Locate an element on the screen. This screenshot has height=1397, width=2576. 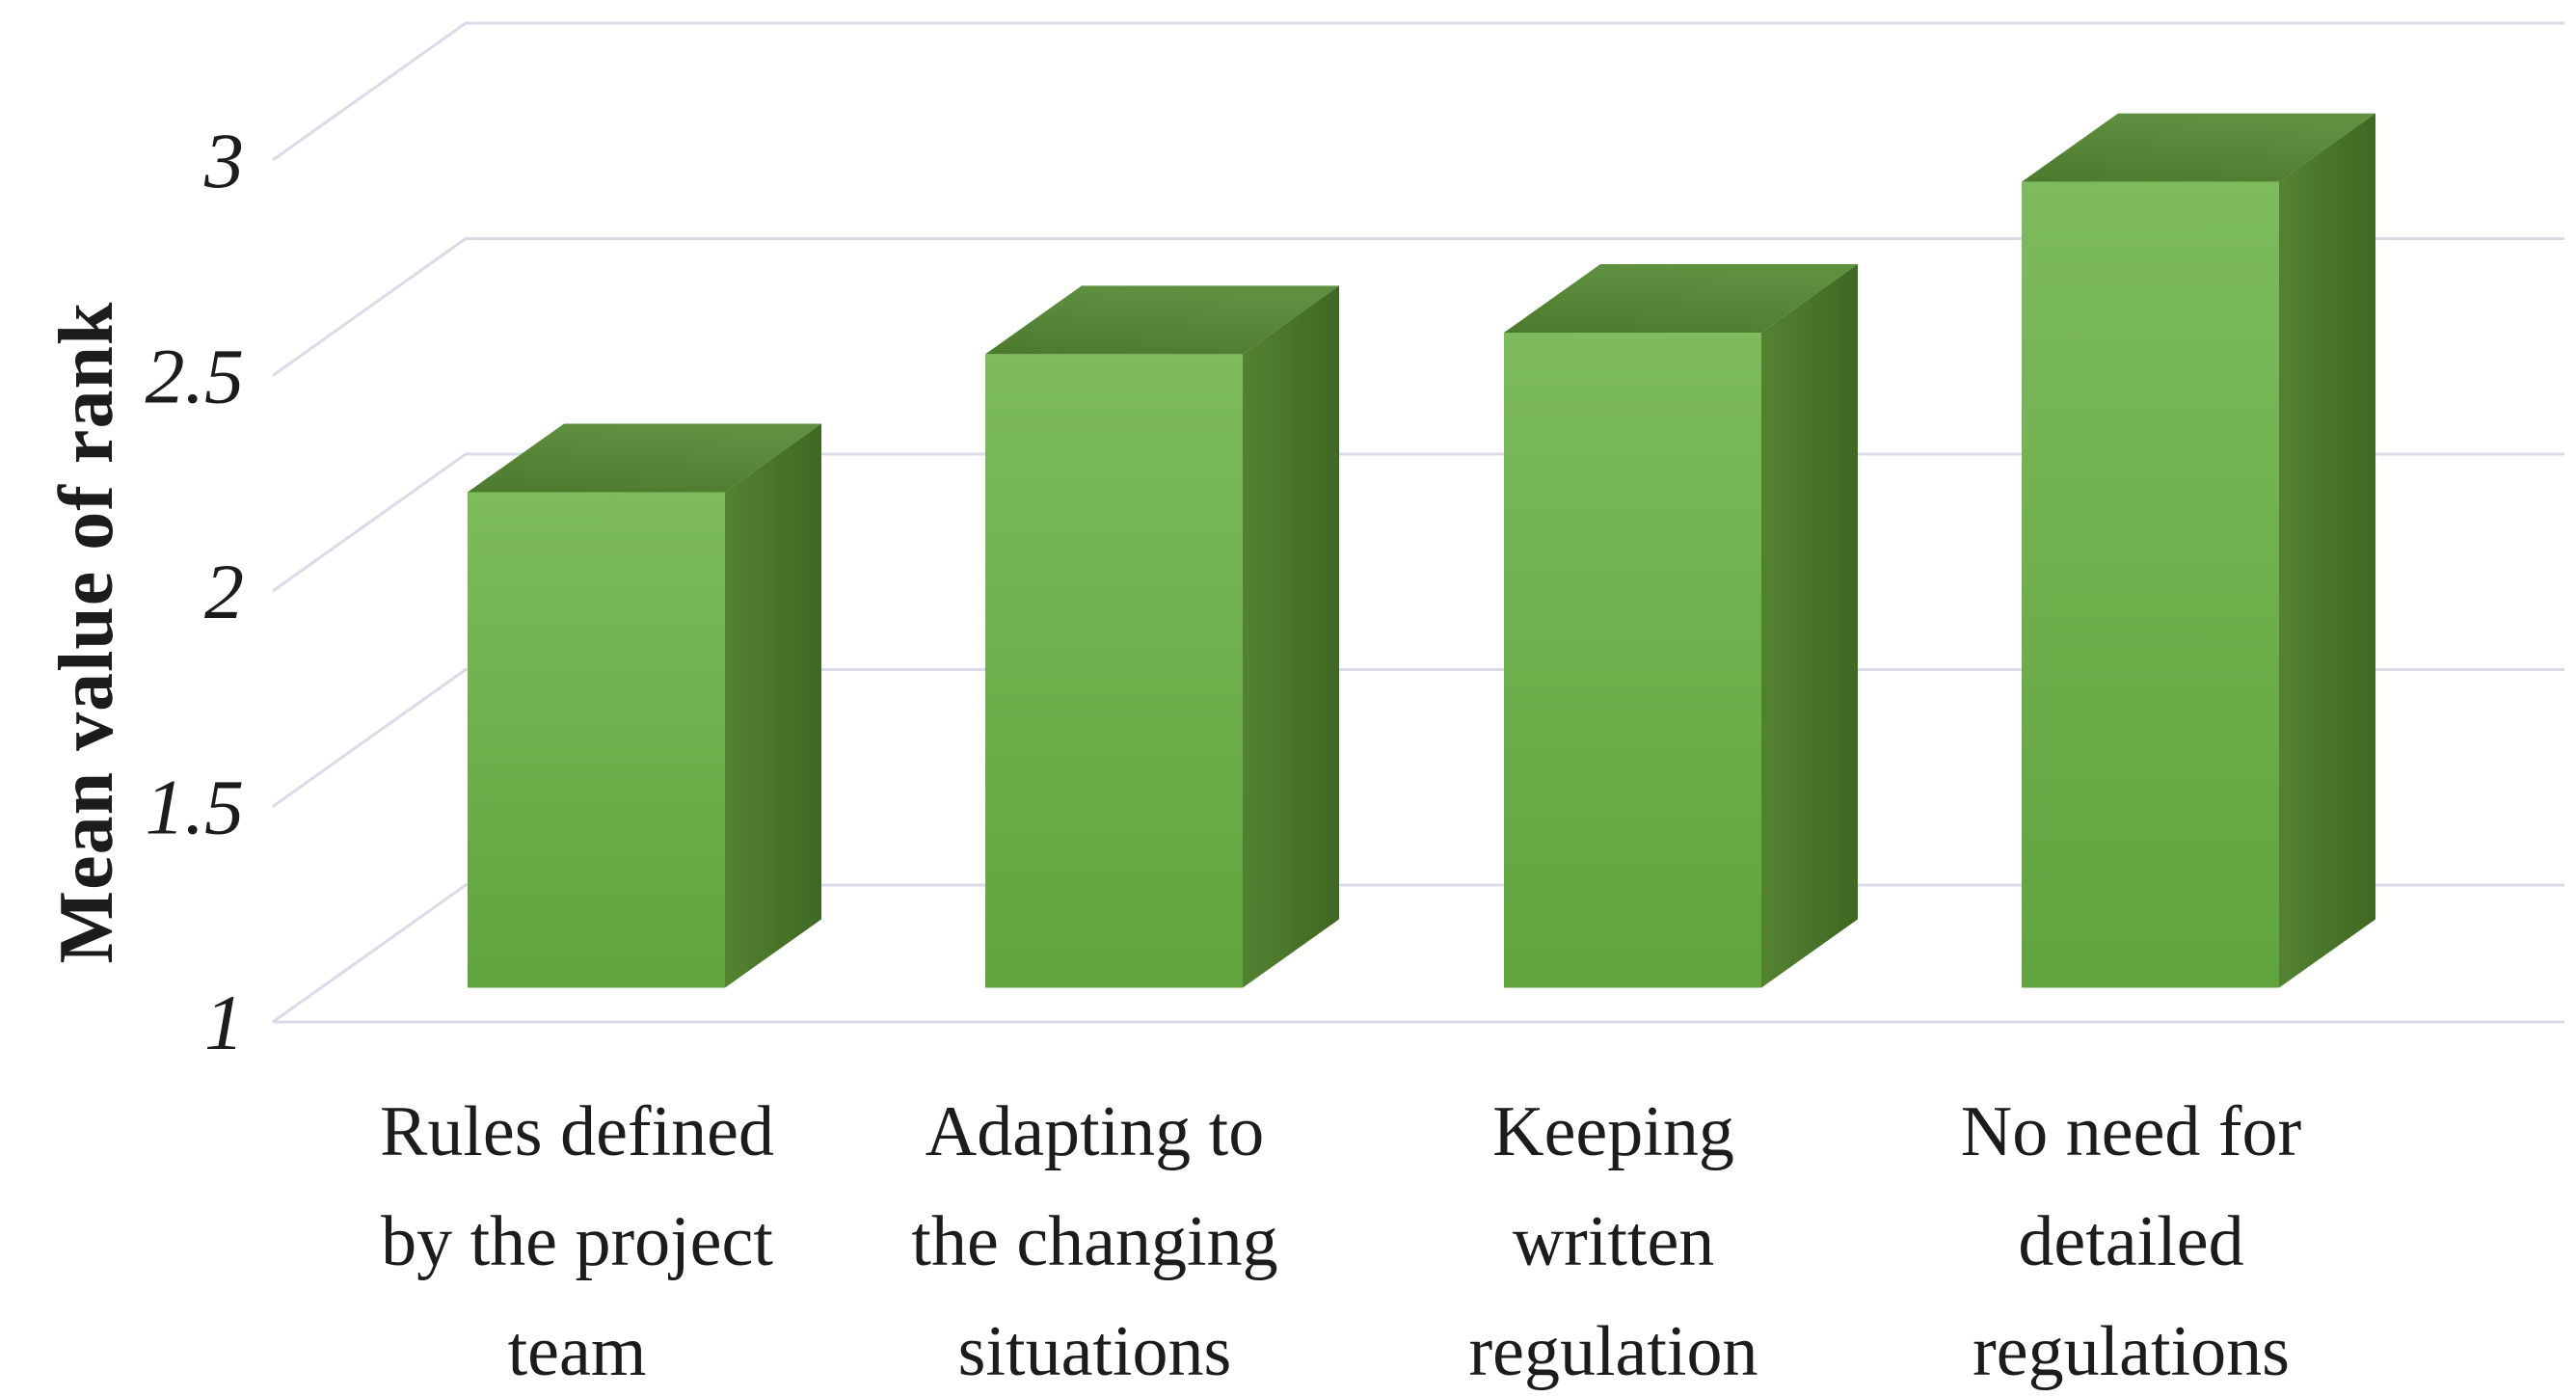
bar-rules-defined-by-the-project-team is located at coordinates (644, 705).